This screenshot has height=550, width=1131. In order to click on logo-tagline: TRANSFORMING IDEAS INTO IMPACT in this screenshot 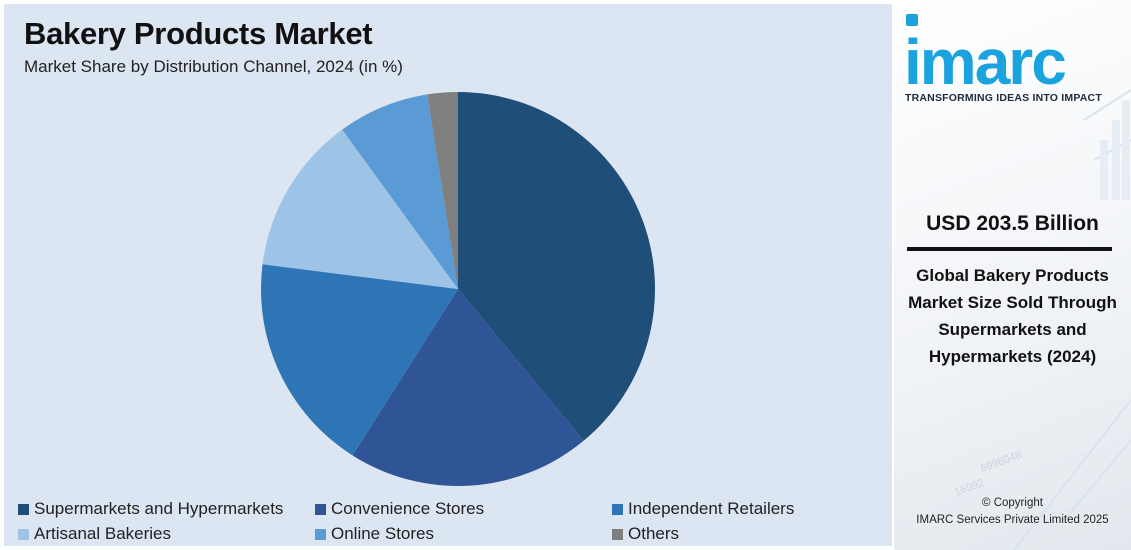, I will do `click(1003, 98)`.